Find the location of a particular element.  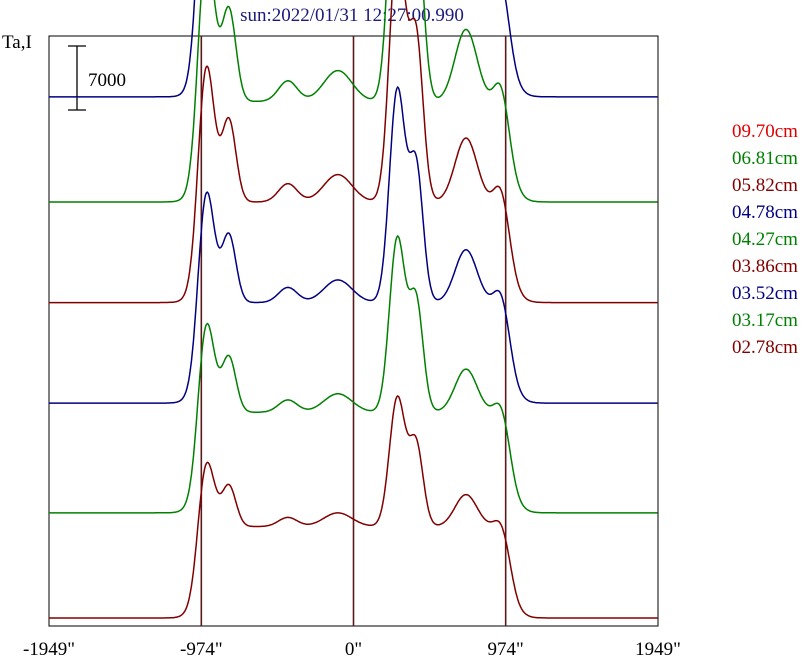

y-axis-label: Ta,I is located at coordinates (17, 42).